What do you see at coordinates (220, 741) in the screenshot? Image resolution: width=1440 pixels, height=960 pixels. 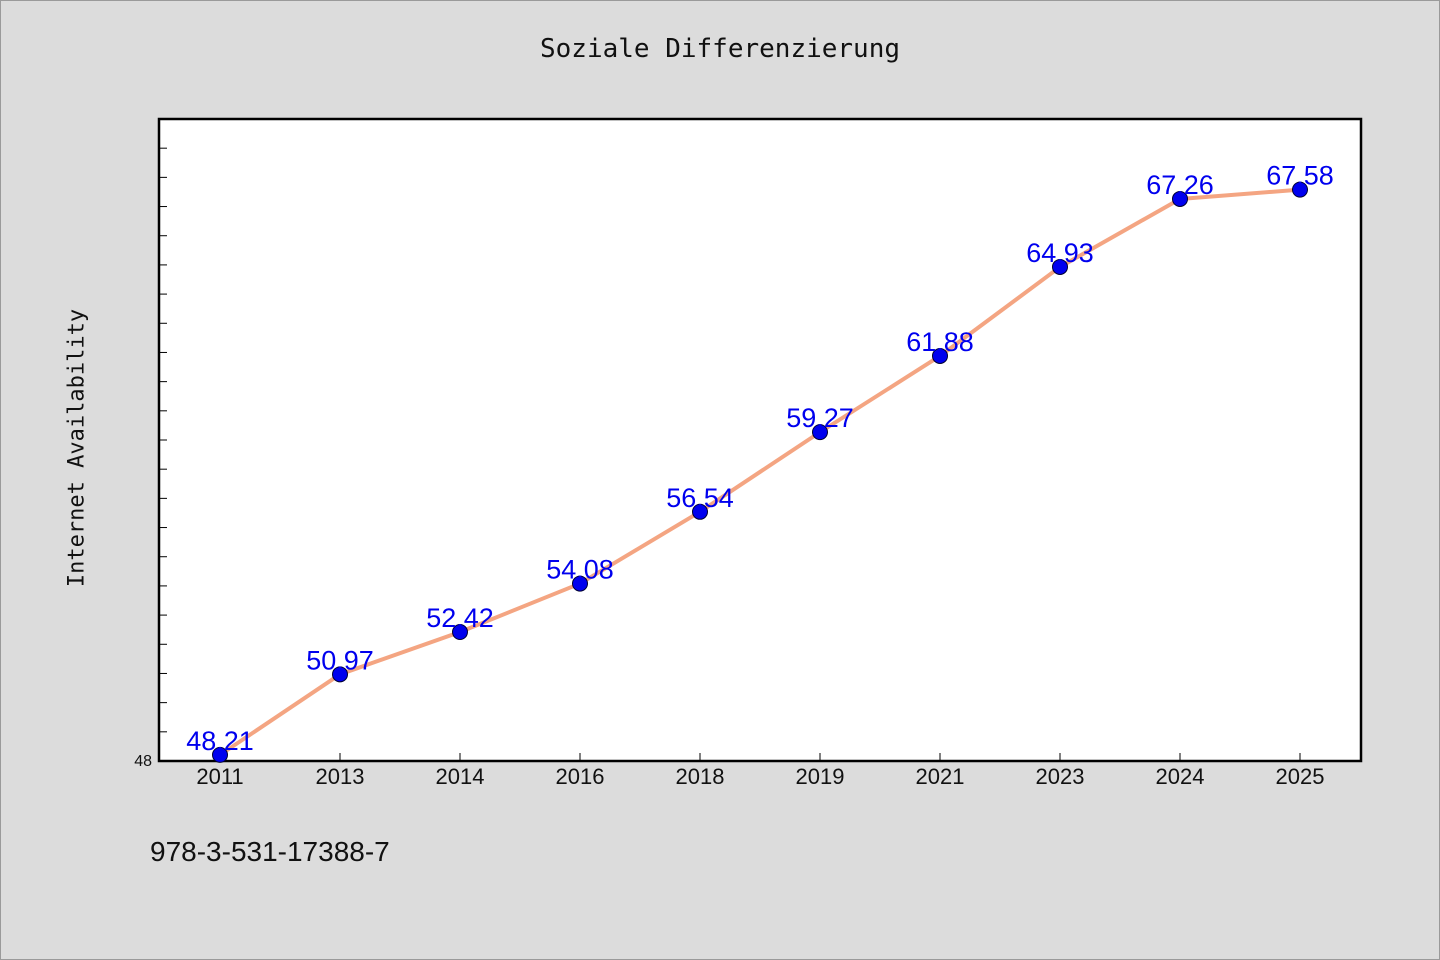 I see `data-label: 48.21` at bounding box center [220, 741].